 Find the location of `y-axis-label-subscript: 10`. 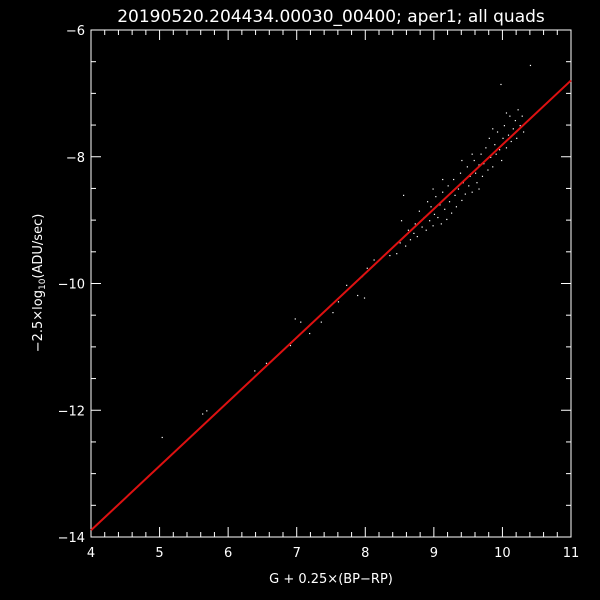

y-axis-label-subscript: 10 is located at coordinates (43, 284).